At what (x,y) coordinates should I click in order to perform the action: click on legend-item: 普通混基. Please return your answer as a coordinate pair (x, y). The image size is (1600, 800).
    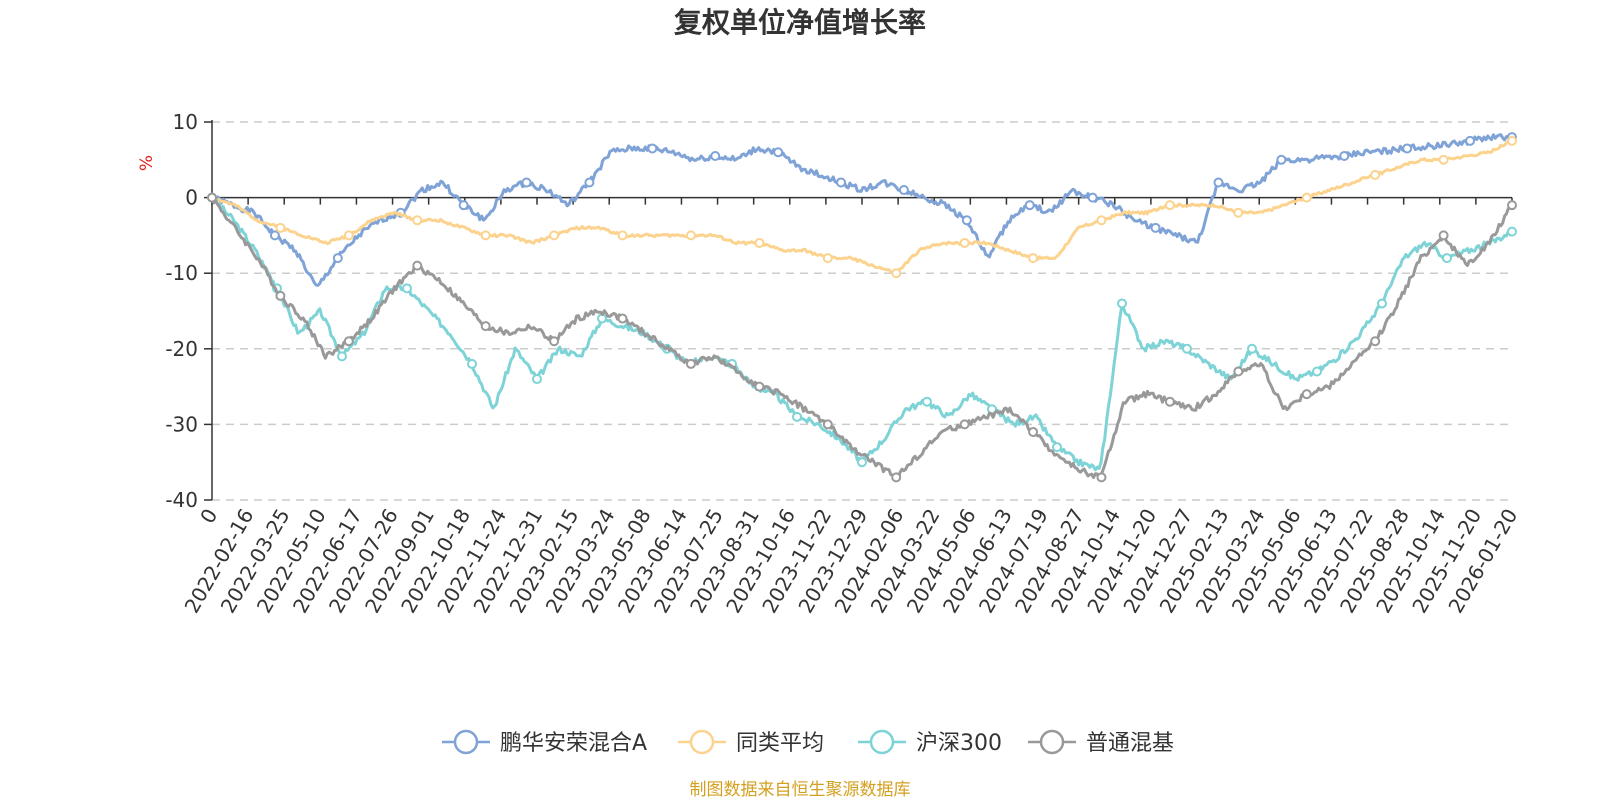
    Looking at the image, I should click on (1101, 742).